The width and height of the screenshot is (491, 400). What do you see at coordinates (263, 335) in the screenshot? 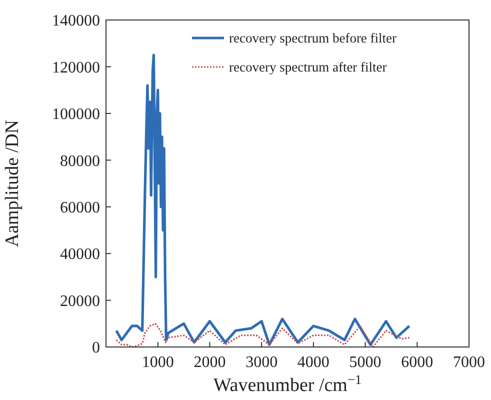
I see `line-series` at bounding box center [263, 335].